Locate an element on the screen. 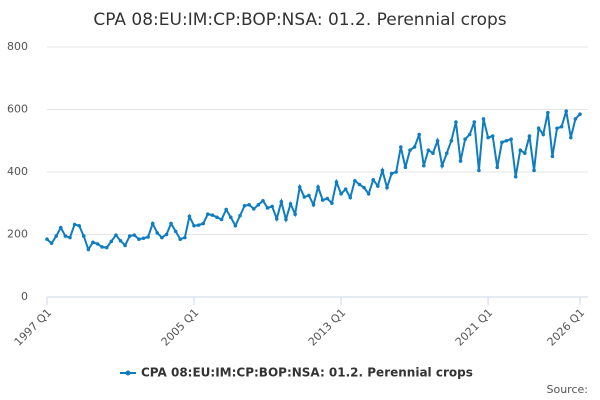 Image resolution: width=600 pixels, height=400 pixels. x-tick-label: 2026 Q1 is located at coordinates (566, 327).